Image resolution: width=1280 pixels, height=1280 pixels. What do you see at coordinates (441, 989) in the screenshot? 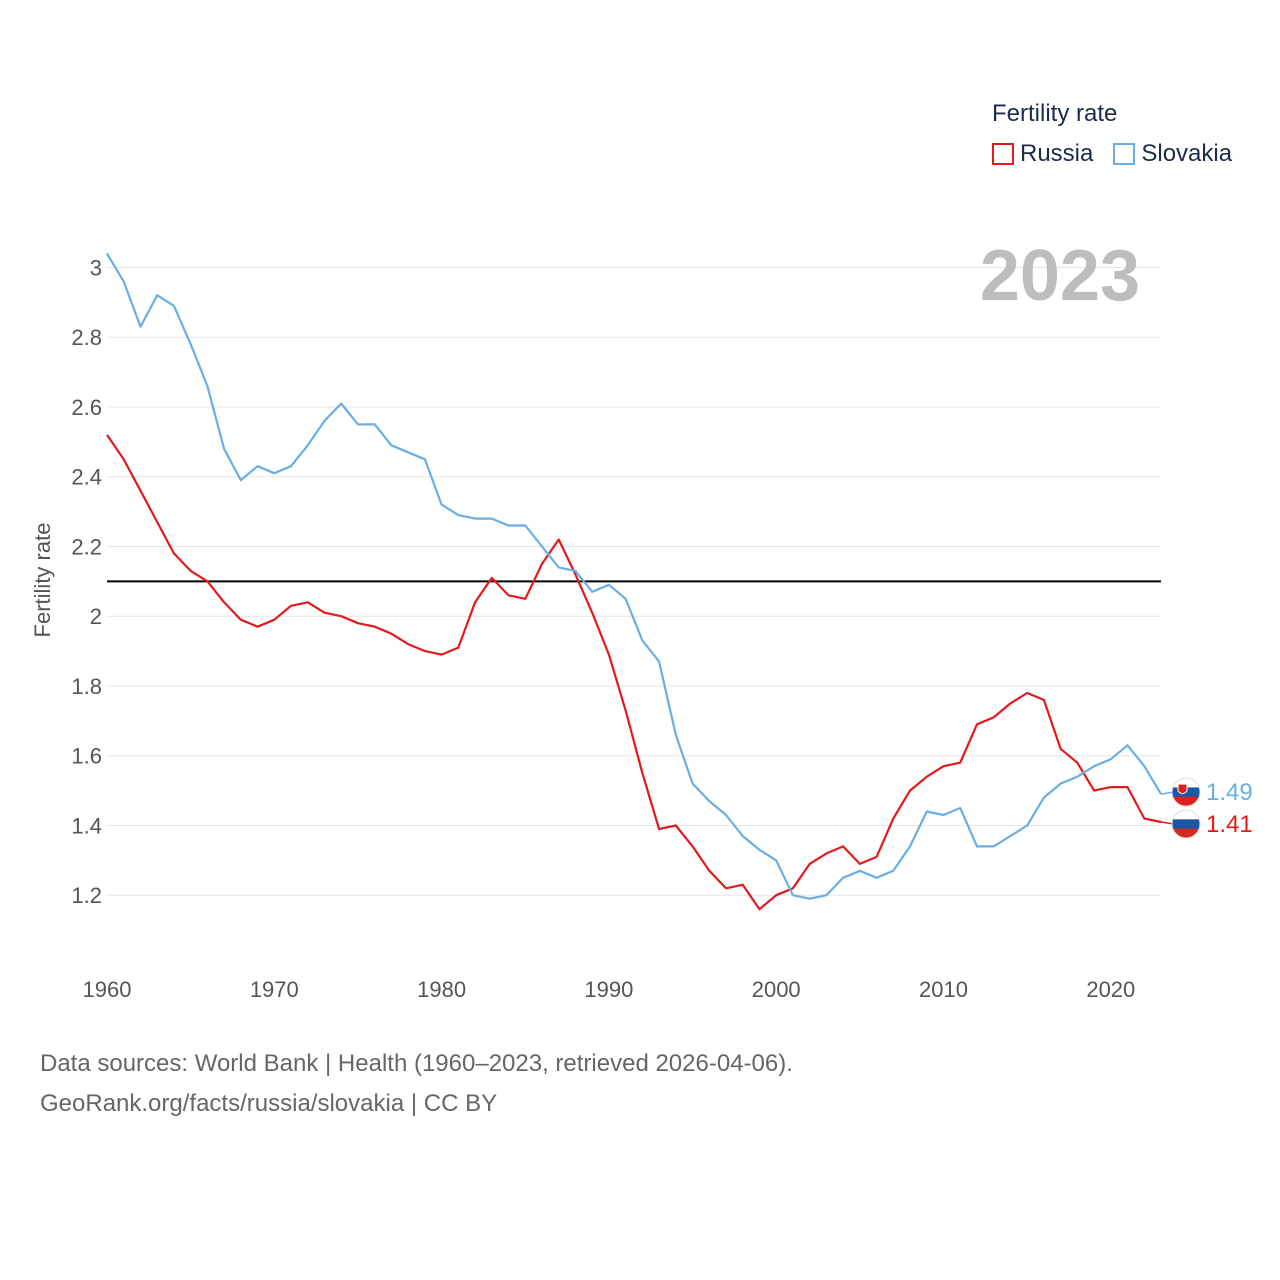
I see `x-tick-label: 1980` at bounding box center [441, 989].